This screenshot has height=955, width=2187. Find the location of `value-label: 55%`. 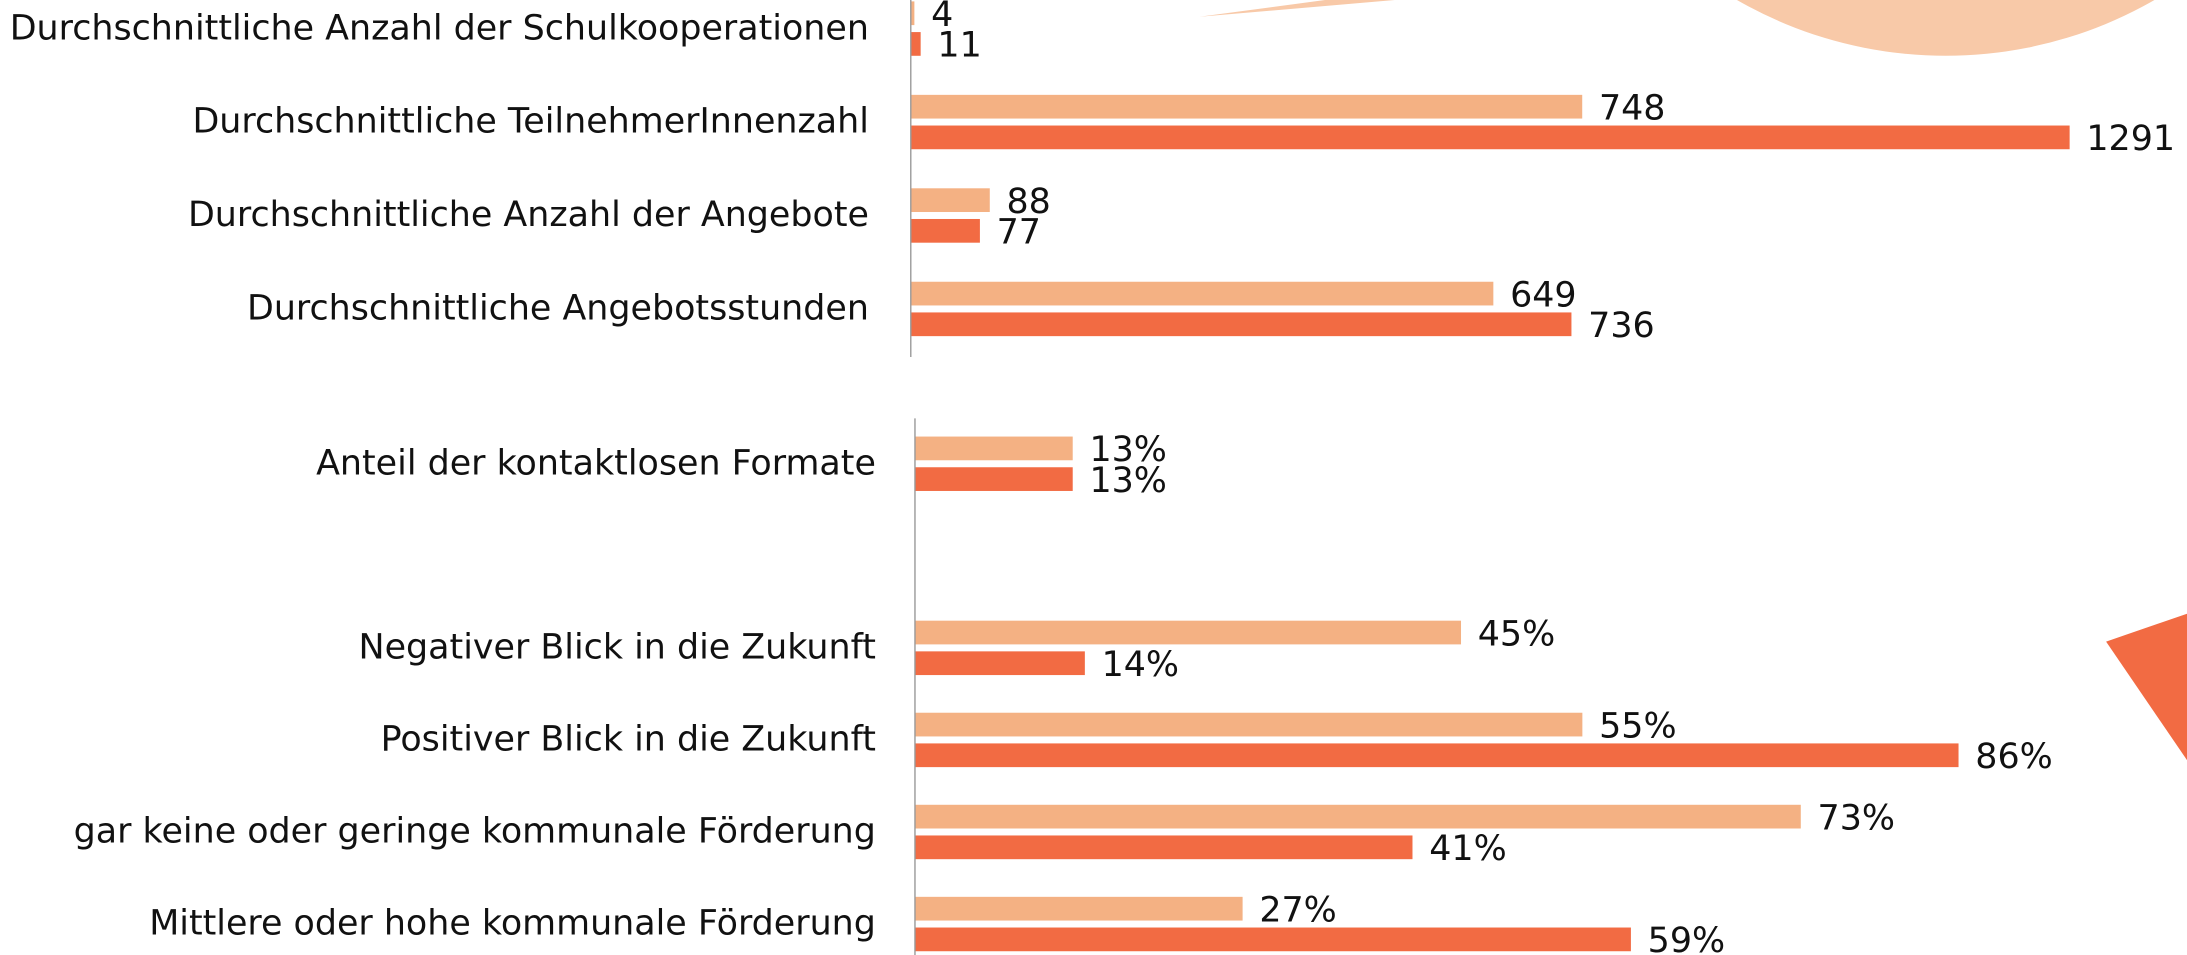

value-label: 55% is located at coordinates (1637, 726).